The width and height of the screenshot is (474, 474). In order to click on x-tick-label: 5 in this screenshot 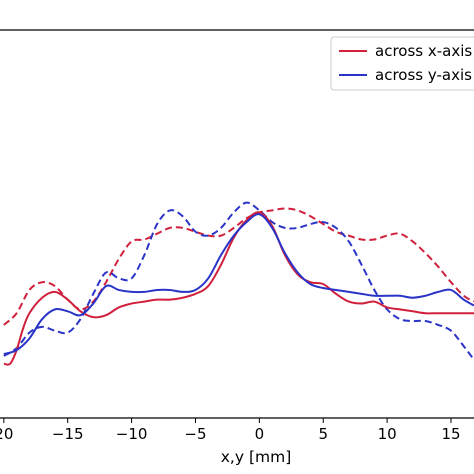, I will do `click(323, 434)`.